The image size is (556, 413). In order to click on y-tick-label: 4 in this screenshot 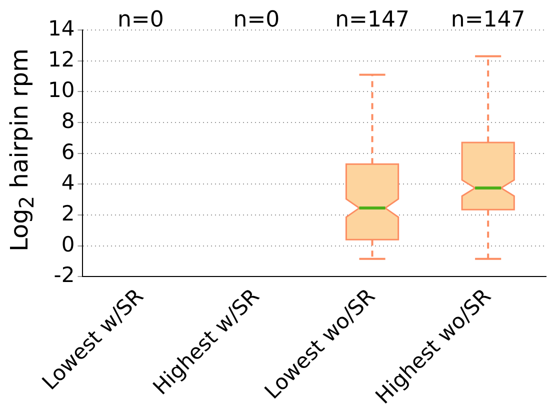, I will do `click(68, 182)`.